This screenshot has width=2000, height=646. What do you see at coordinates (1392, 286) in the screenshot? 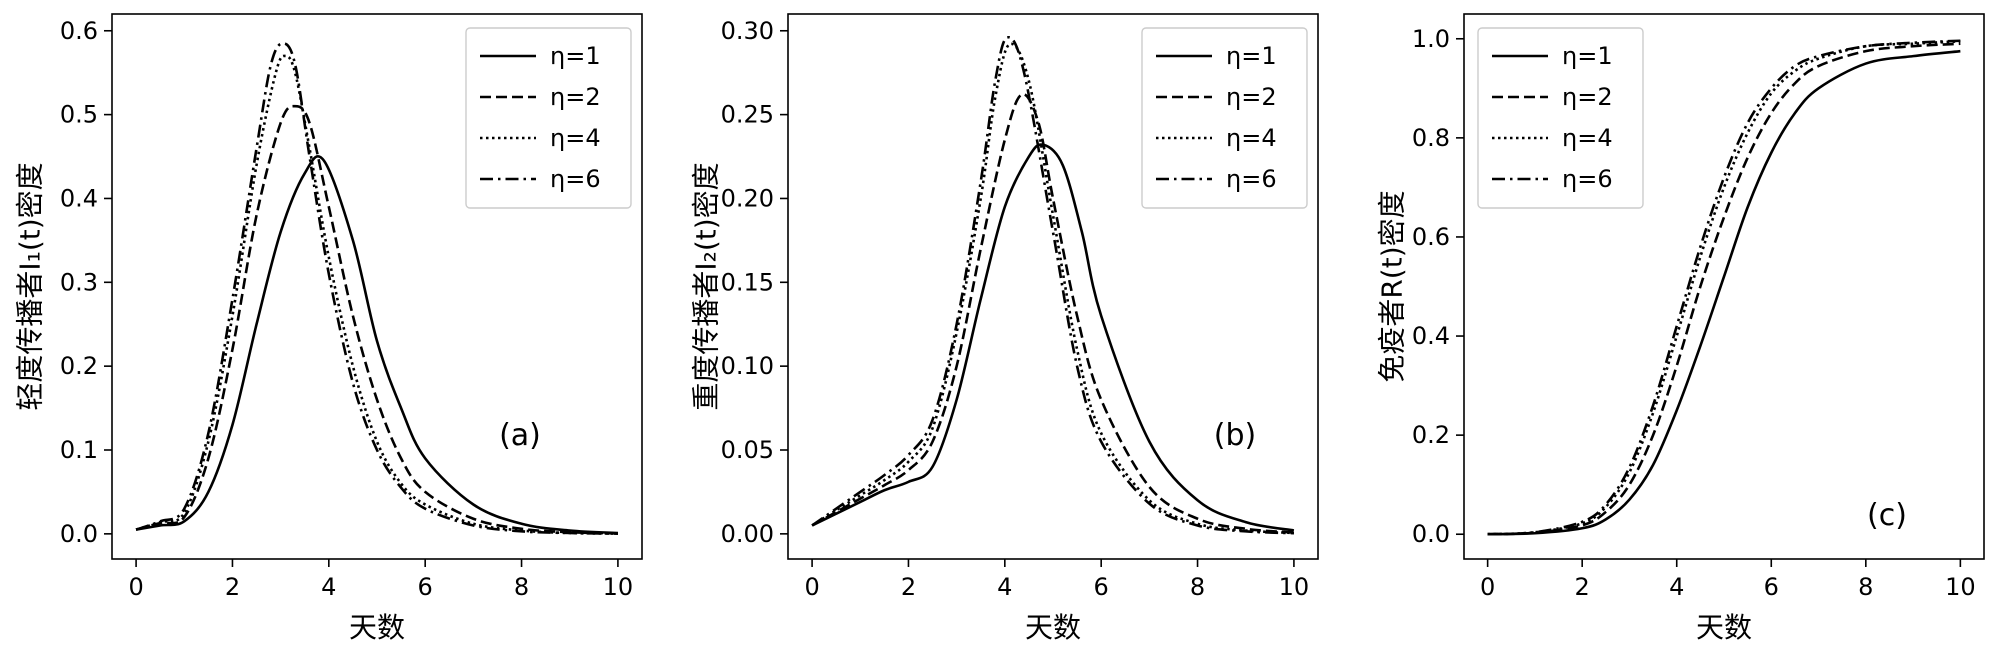
I see `y-axis-label: 免疫者R(t)密度` at bounding box center [1392, 286].